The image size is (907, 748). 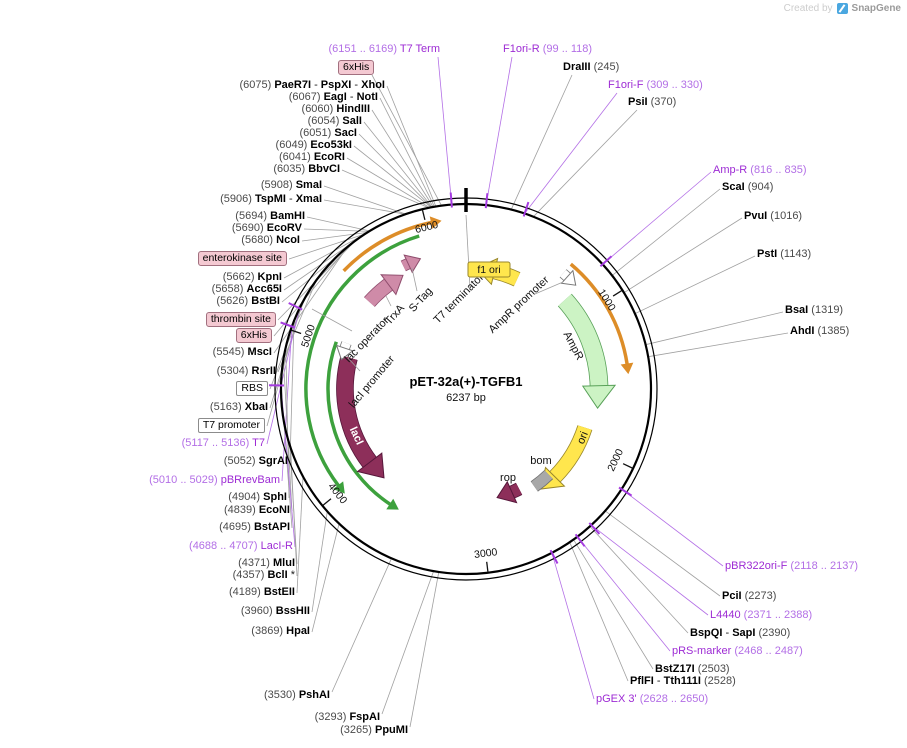 I want to click on site-label-laci-r: (4688 .. 4707) LacI-R, so click(x=241, y=546).